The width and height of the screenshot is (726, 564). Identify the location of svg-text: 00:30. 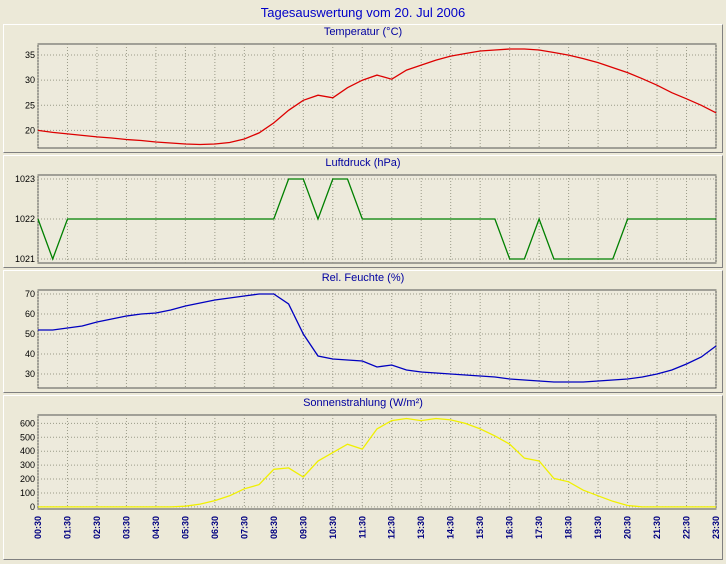
(38, 527).